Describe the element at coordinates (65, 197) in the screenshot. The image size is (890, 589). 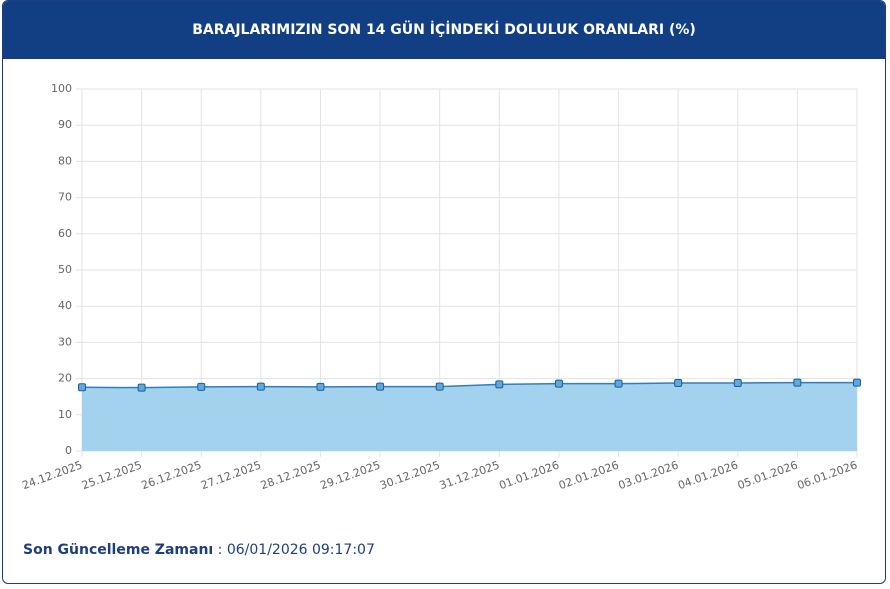
I see `y-tick-label: 70` at that location.